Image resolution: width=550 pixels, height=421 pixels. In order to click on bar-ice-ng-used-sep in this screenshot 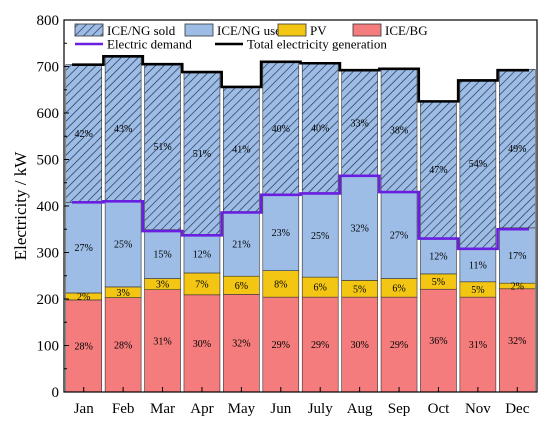, I will do `click(399, 235)`.